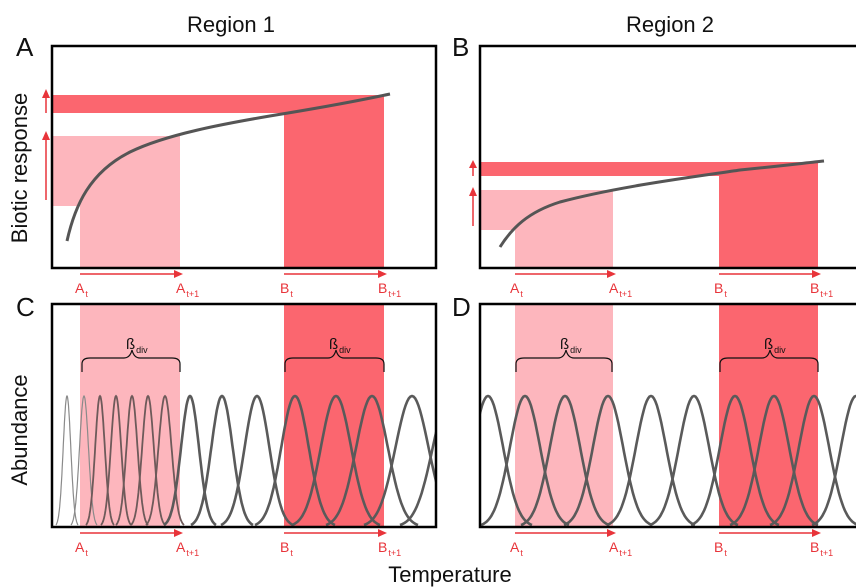 Image resolution: width=856 pixels, height=587 pixels. Describe the element at coordinates (389, 548) in the screenshot. I see `panel-c-tick-bt1: Bt+1` at that location.